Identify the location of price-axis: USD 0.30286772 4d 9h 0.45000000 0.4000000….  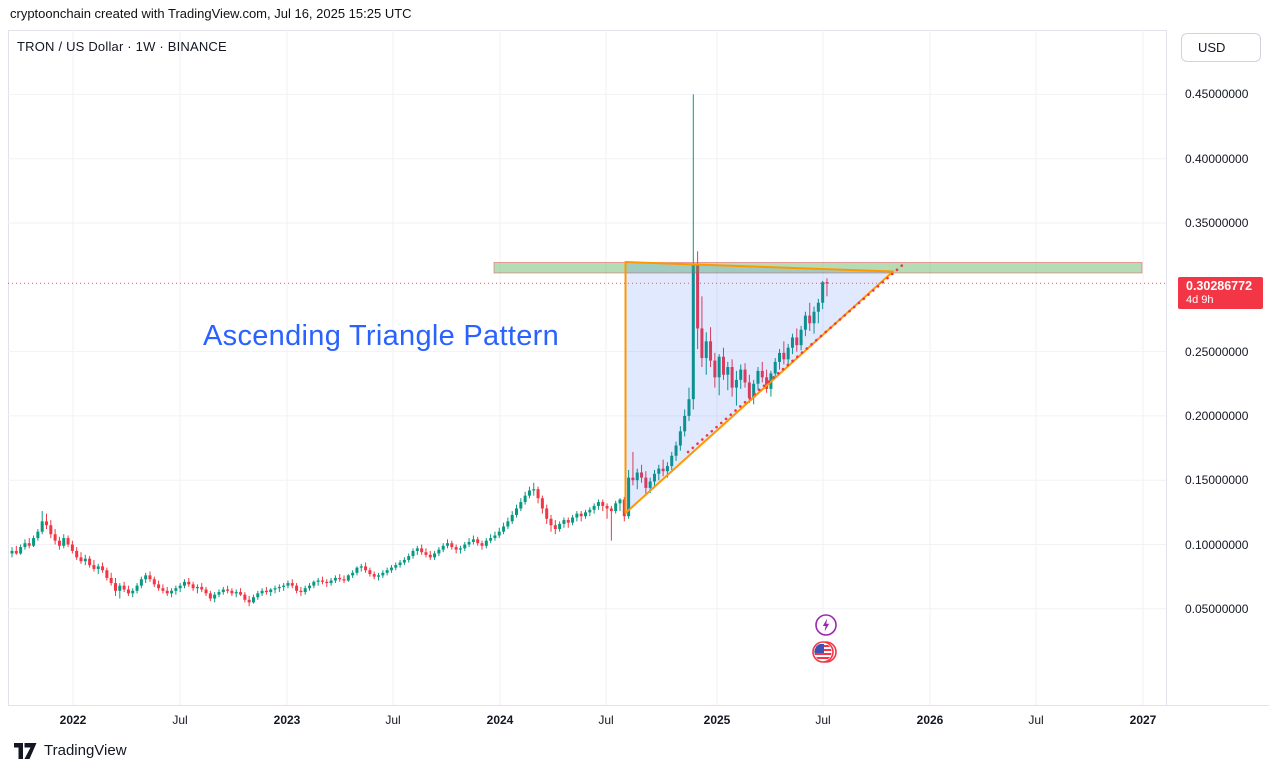
(1217, 367).